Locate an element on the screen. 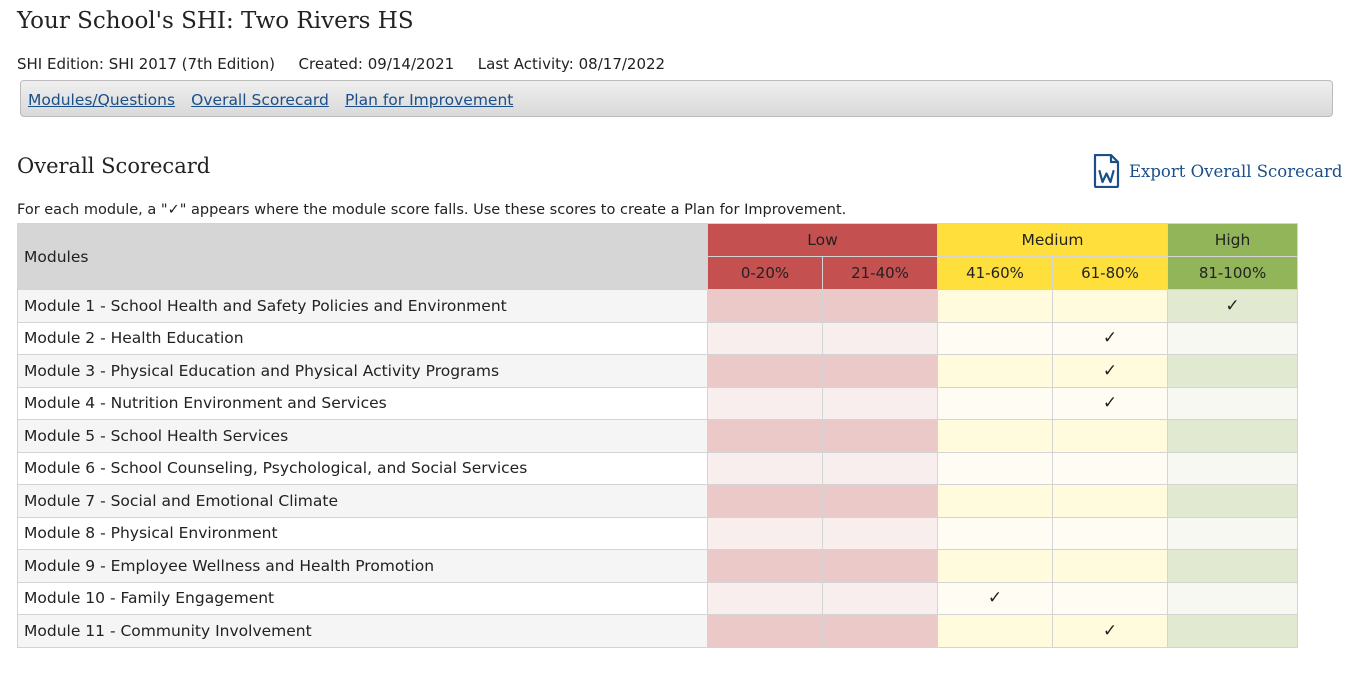 This screenshot has width=1349, height=686. low-group-header: Low is located at coordinates (822, 240).